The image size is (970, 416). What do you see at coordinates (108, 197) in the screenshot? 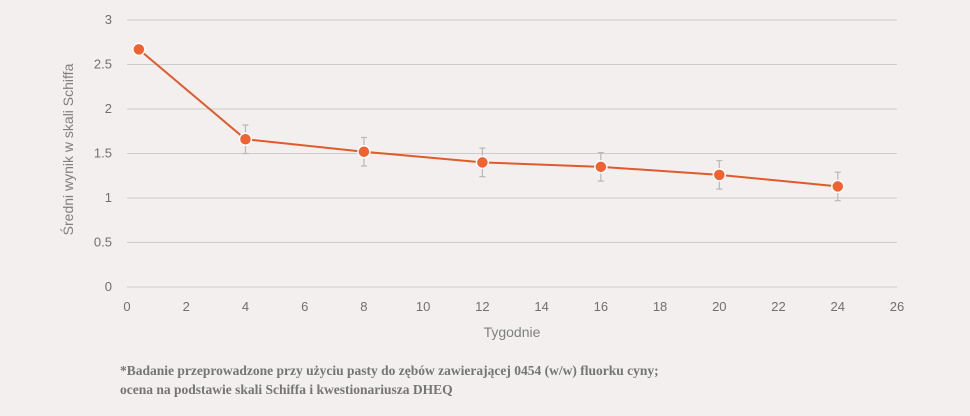
I see `y-tick-label: 1` at bounding box center [108, 197].